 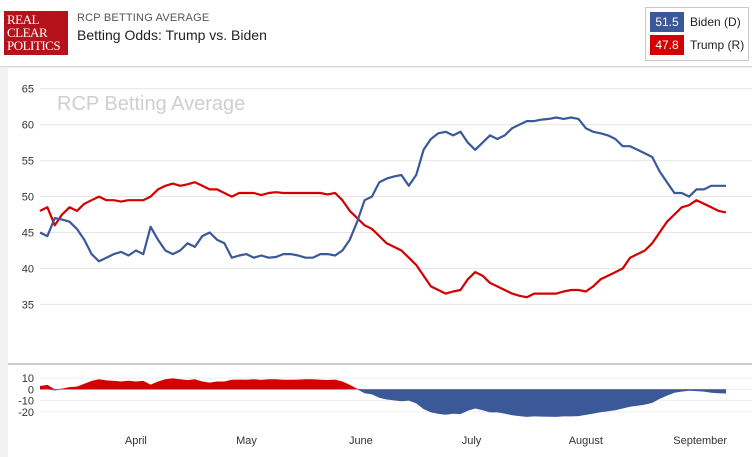 What do you see at coordinates (28, 162) in the screenshot?
I see `y-tick-label: 55` at bounding box center [28, 162].